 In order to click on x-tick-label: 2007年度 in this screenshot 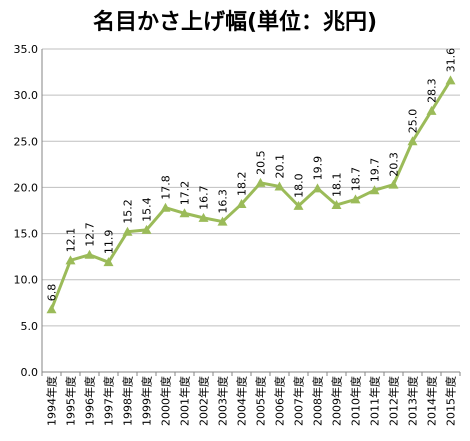, I will do `click(299, 401)`.